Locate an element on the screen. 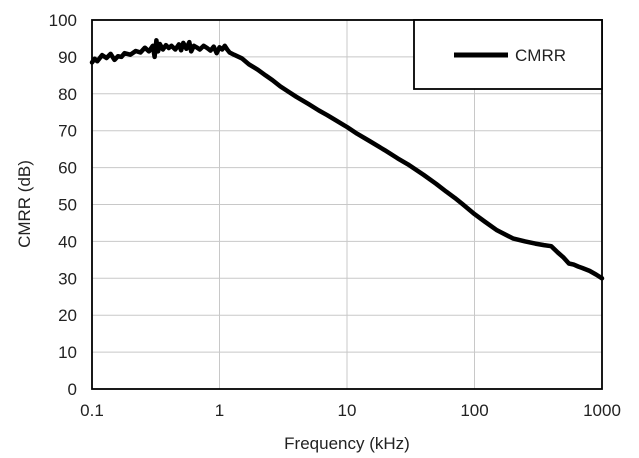  y-tick-label: 30 is located at coordinates (67, 278).